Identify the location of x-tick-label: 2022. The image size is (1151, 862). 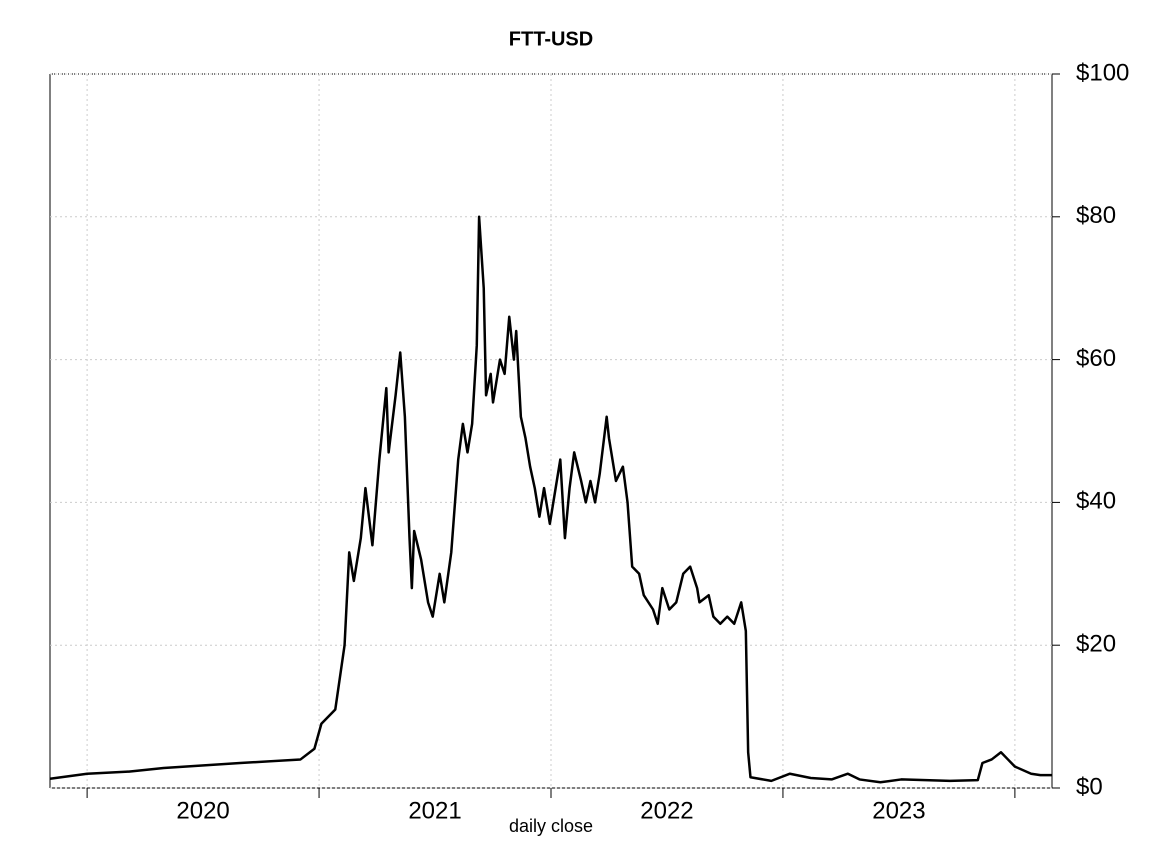
(666, 810).